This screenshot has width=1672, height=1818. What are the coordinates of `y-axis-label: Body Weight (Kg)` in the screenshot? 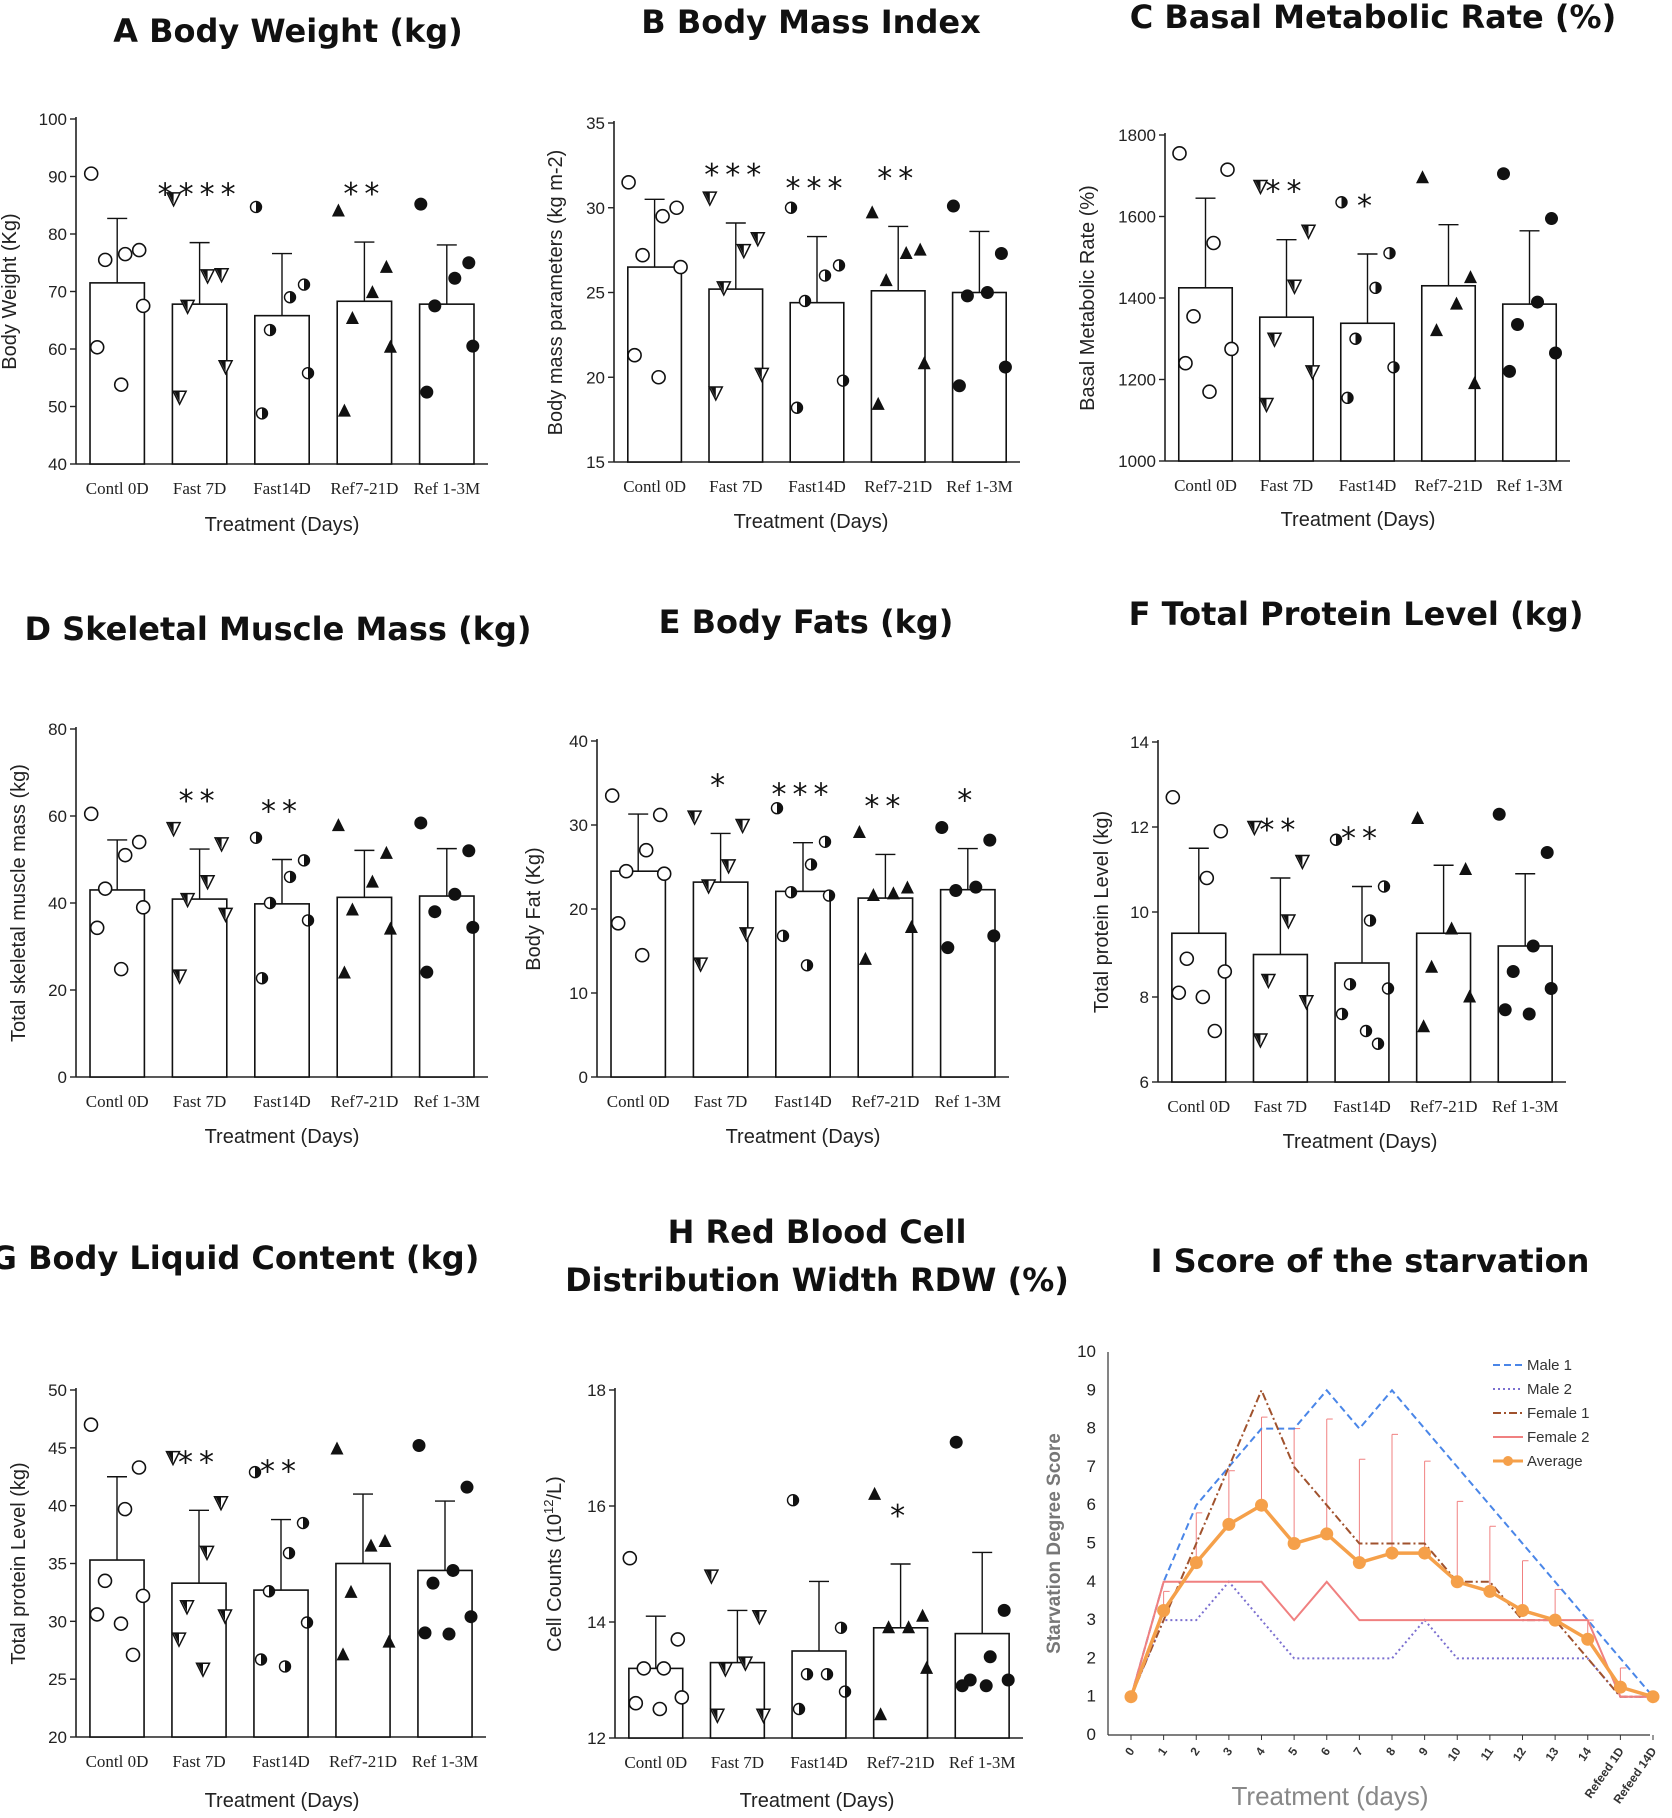 It's located at (10, 291).